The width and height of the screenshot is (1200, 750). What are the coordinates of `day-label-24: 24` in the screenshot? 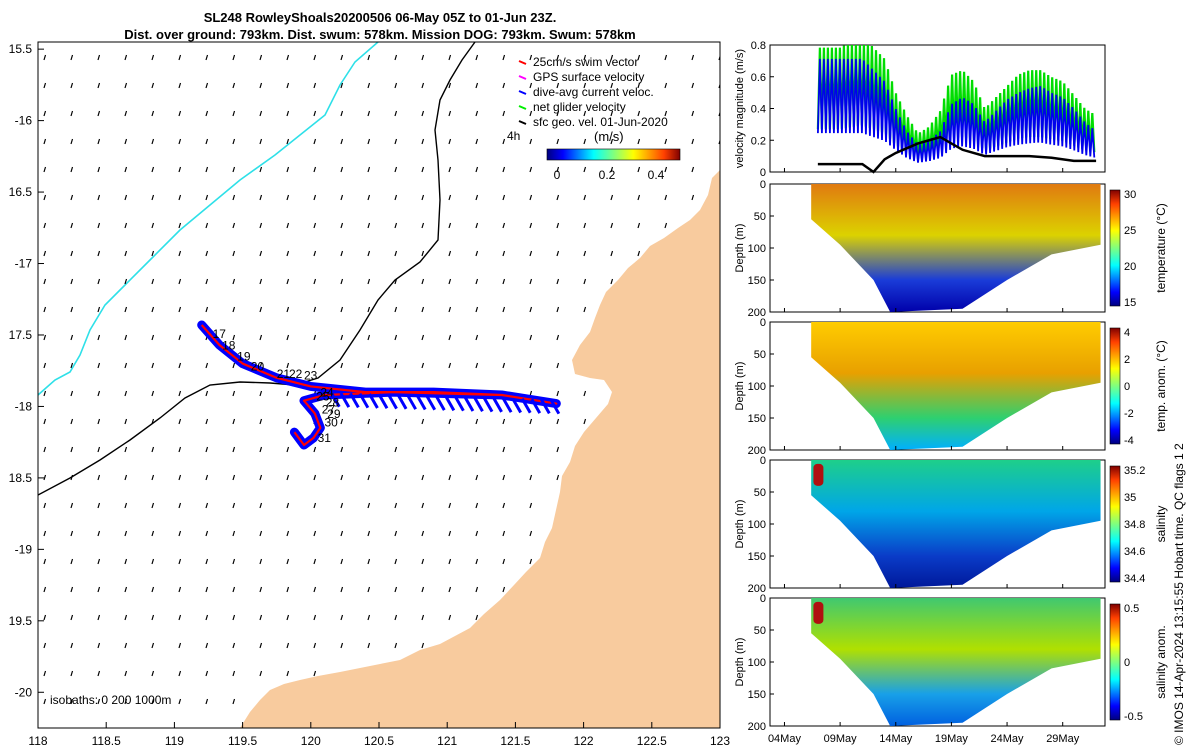 It's located at (327, 392).